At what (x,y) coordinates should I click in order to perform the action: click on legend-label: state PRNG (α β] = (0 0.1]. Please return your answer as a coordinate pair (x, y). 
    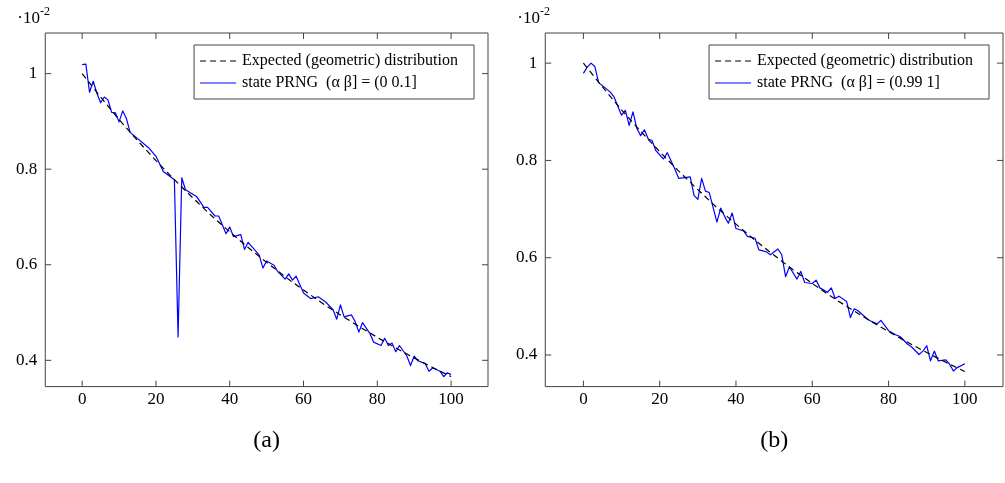
    Looking at the image, I should click on (329, 82).